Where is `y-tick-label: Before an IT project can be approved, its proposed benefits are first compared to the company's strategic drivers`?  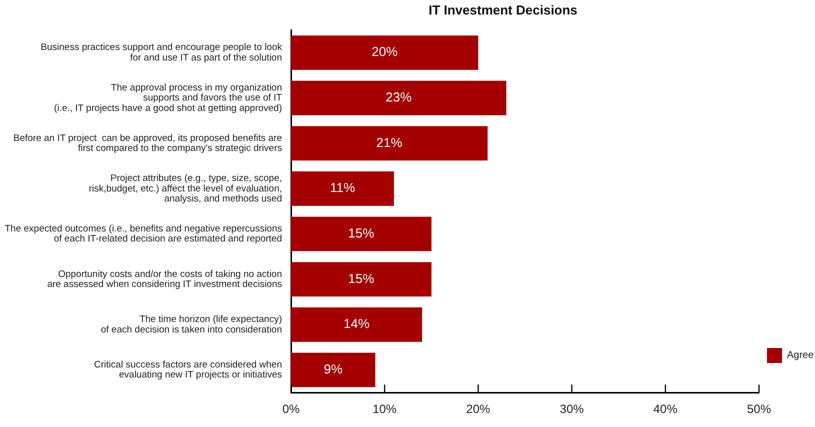
y-tick-label: Before an IT project can be approved, its proposed benefits are first compared to the company's strategic drivers is located at coordinates (147, 143).